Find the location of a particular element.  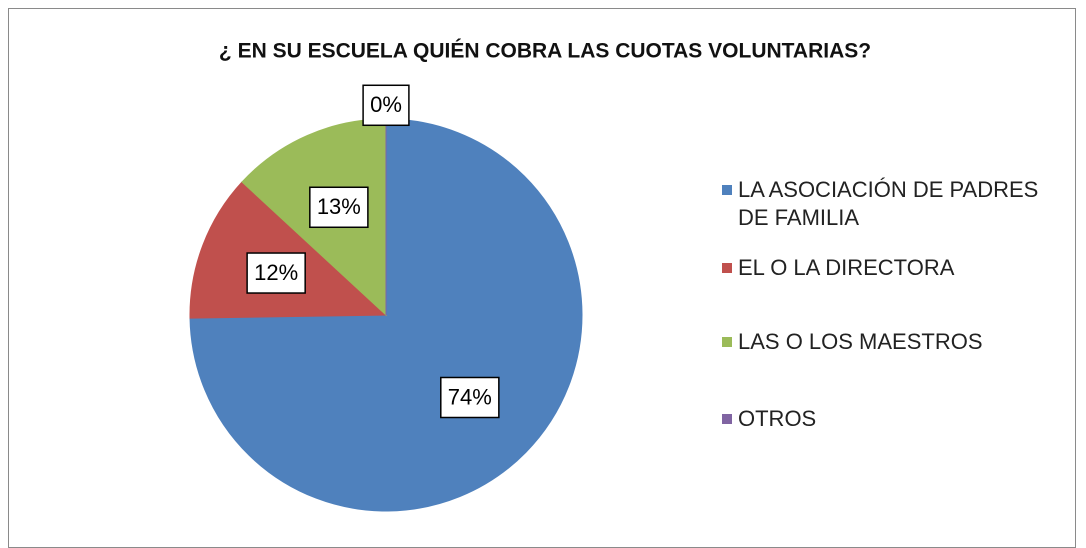

pie-slice is located at coordinates (288, 250).